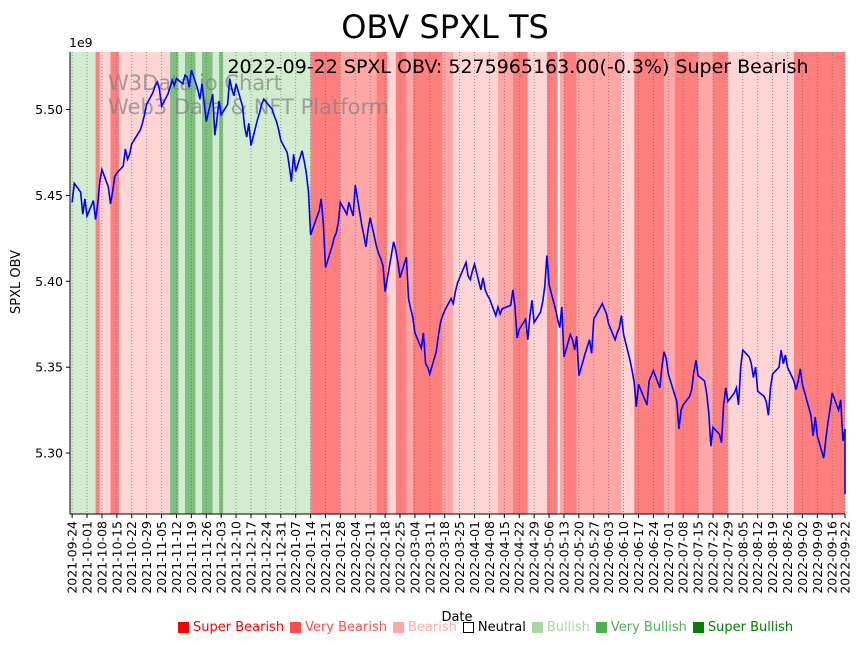 The image size is (864, 646). I want to click on x-tick-label: 2022-04-01, so click(474, 557).